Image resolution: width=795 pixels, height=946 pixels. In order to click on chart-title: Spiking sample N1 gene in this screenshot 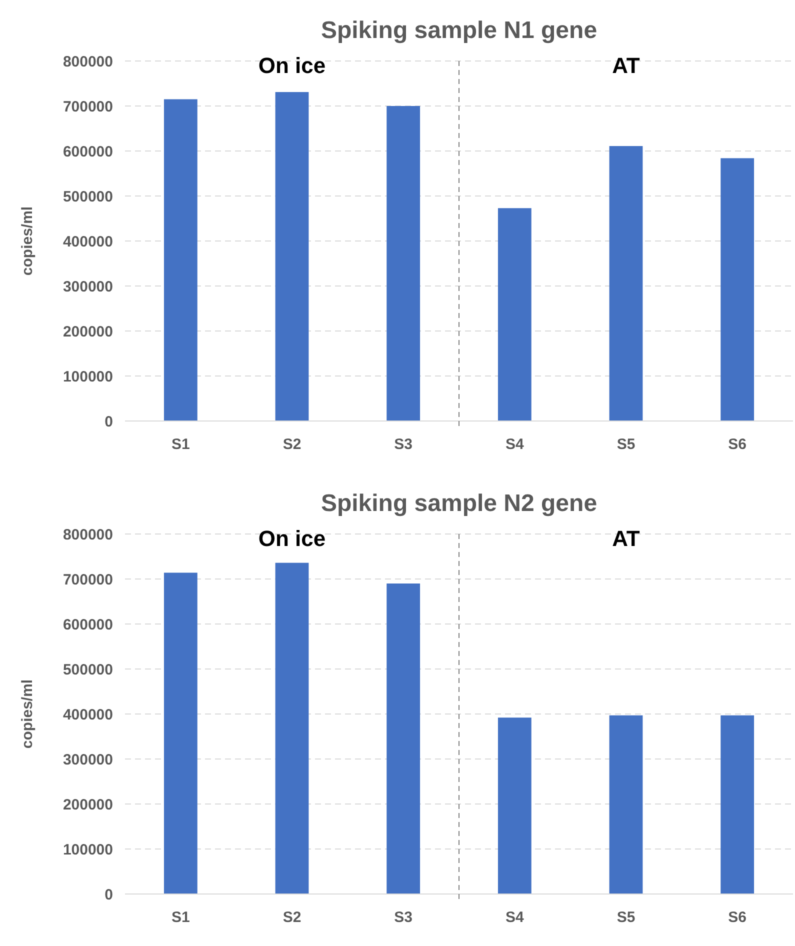, I will do `click(459, 30)`.